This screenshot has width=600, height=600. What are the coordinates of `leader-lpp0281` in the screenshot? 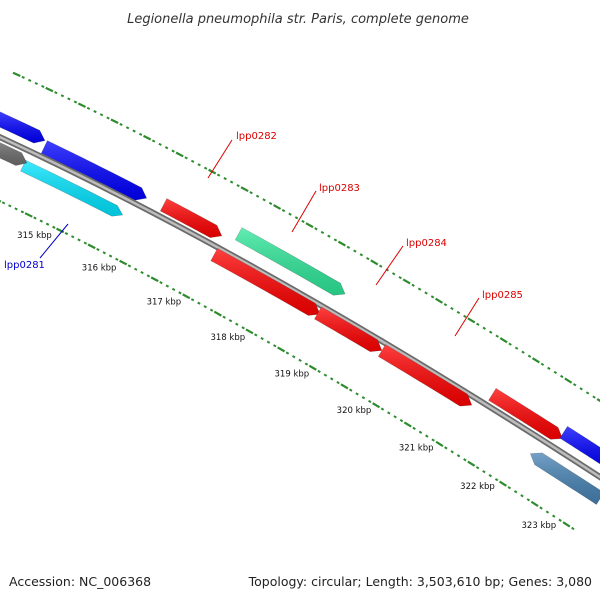 It's located at (54, 241).